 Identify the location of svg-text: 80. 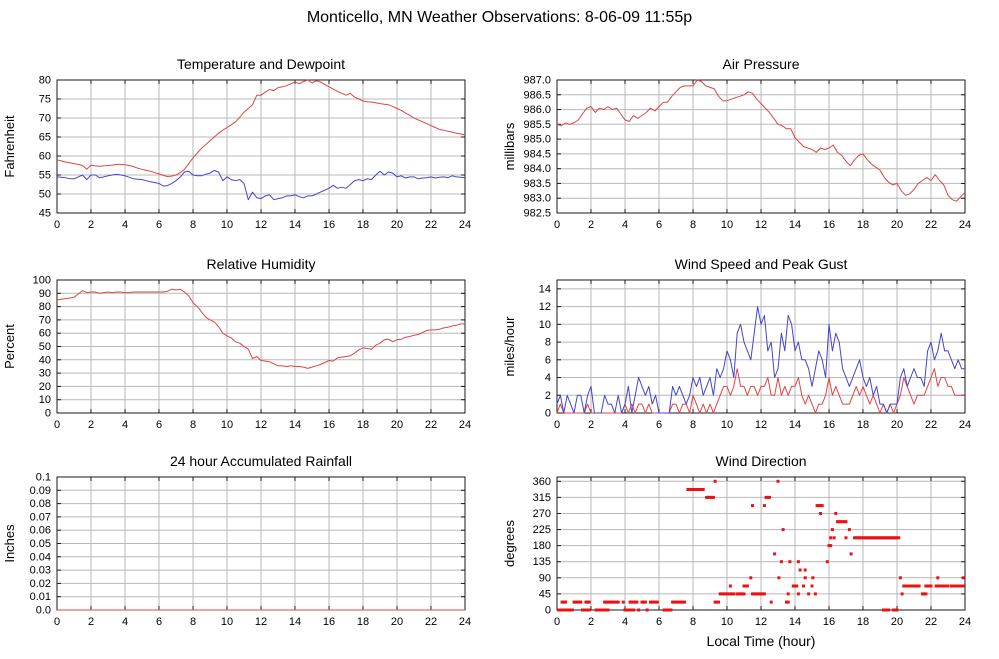
(45, 307).